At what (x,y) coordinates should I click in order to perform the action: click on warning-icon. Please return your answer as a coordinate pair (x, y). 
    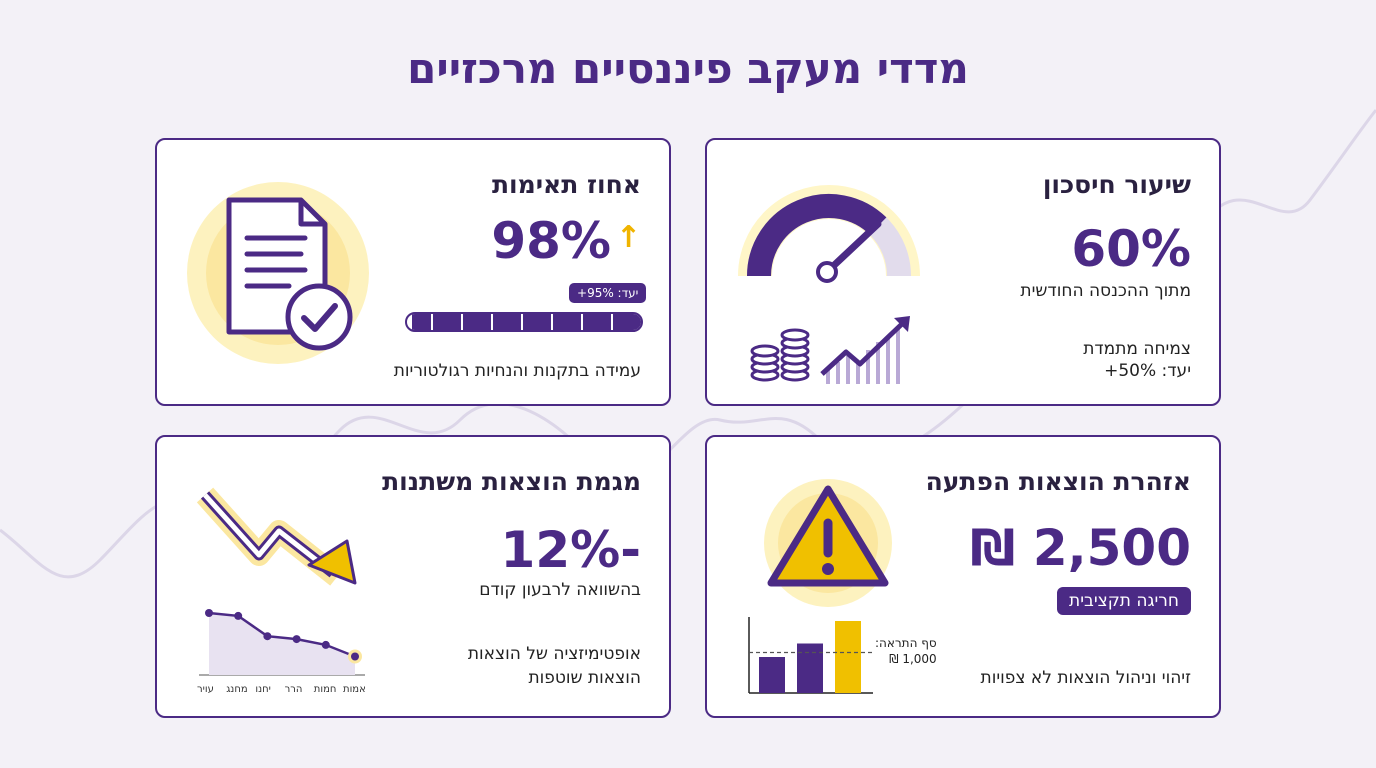
    Looking at the image, I should click on (828, 543).